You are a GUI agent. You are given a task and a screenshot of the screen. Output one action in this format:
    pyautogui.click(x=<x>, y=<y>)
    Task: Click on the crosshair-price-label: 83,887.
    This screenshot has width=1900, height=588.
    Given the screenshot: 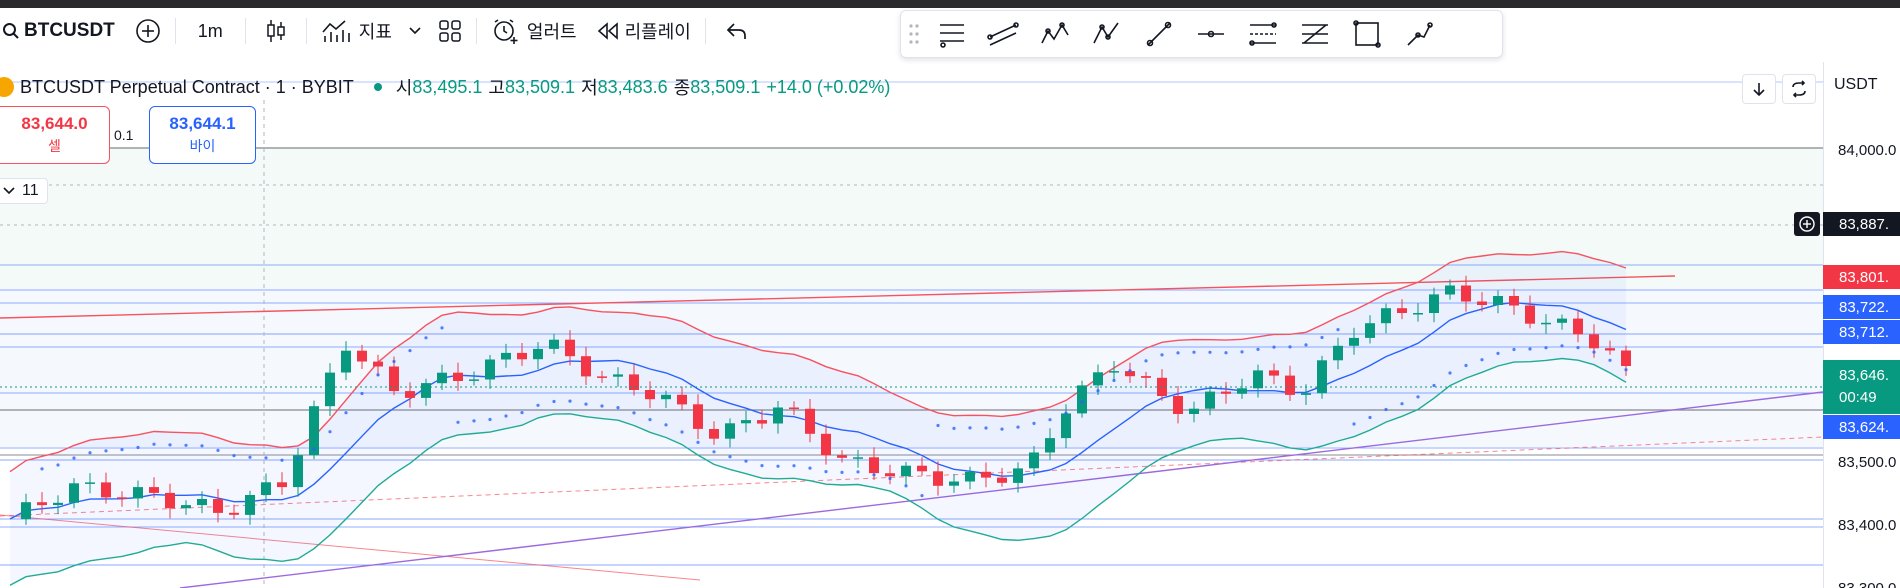 What is the action you would take?
    pyautogui.click(x=1861, y=224)
    